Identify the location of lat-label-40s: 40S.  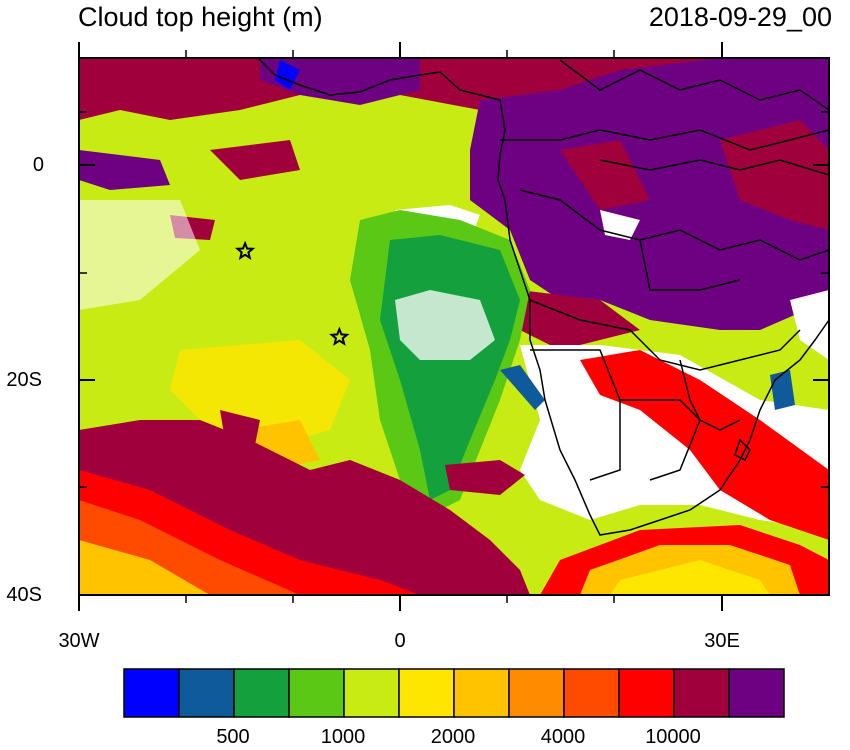
(24, 595).